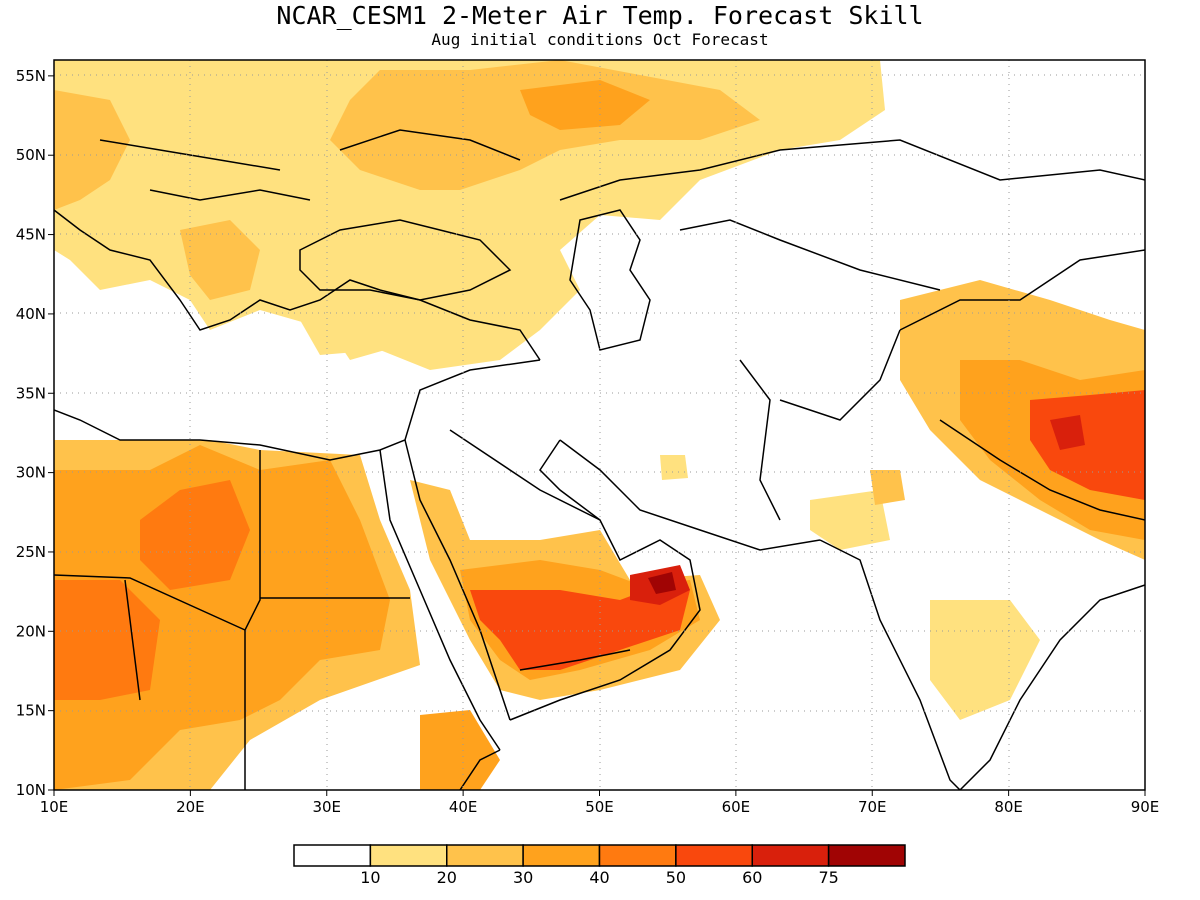  I want to click on x-tick-label: 10E, so click(54, 807).